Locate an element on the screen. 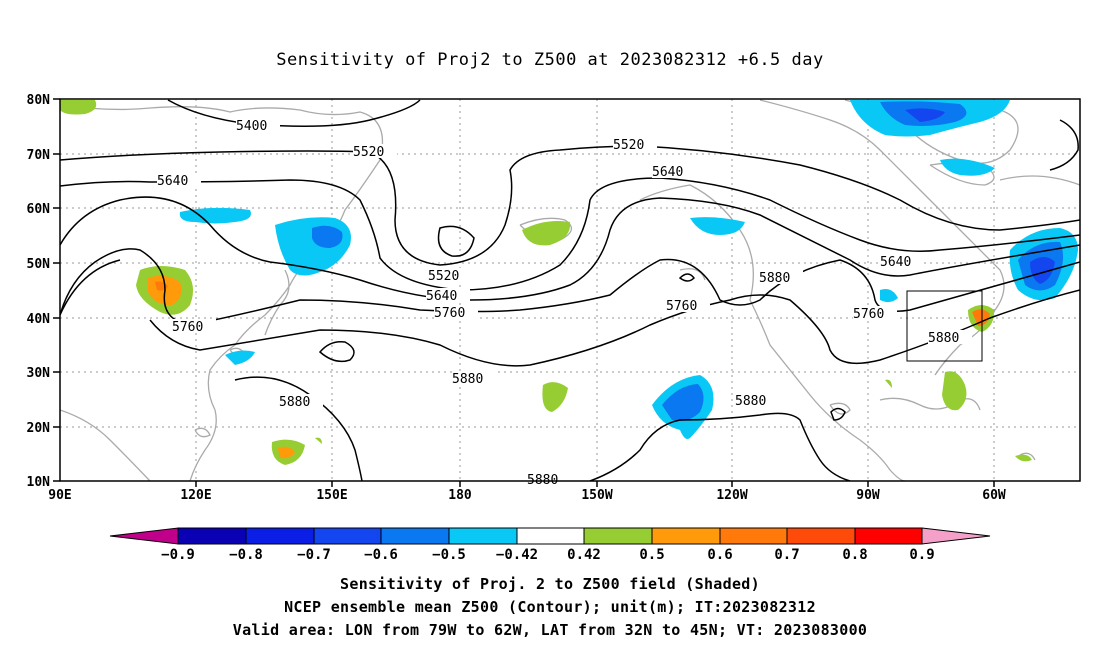  lat-label: 70N is located at coordinates (39, 155).